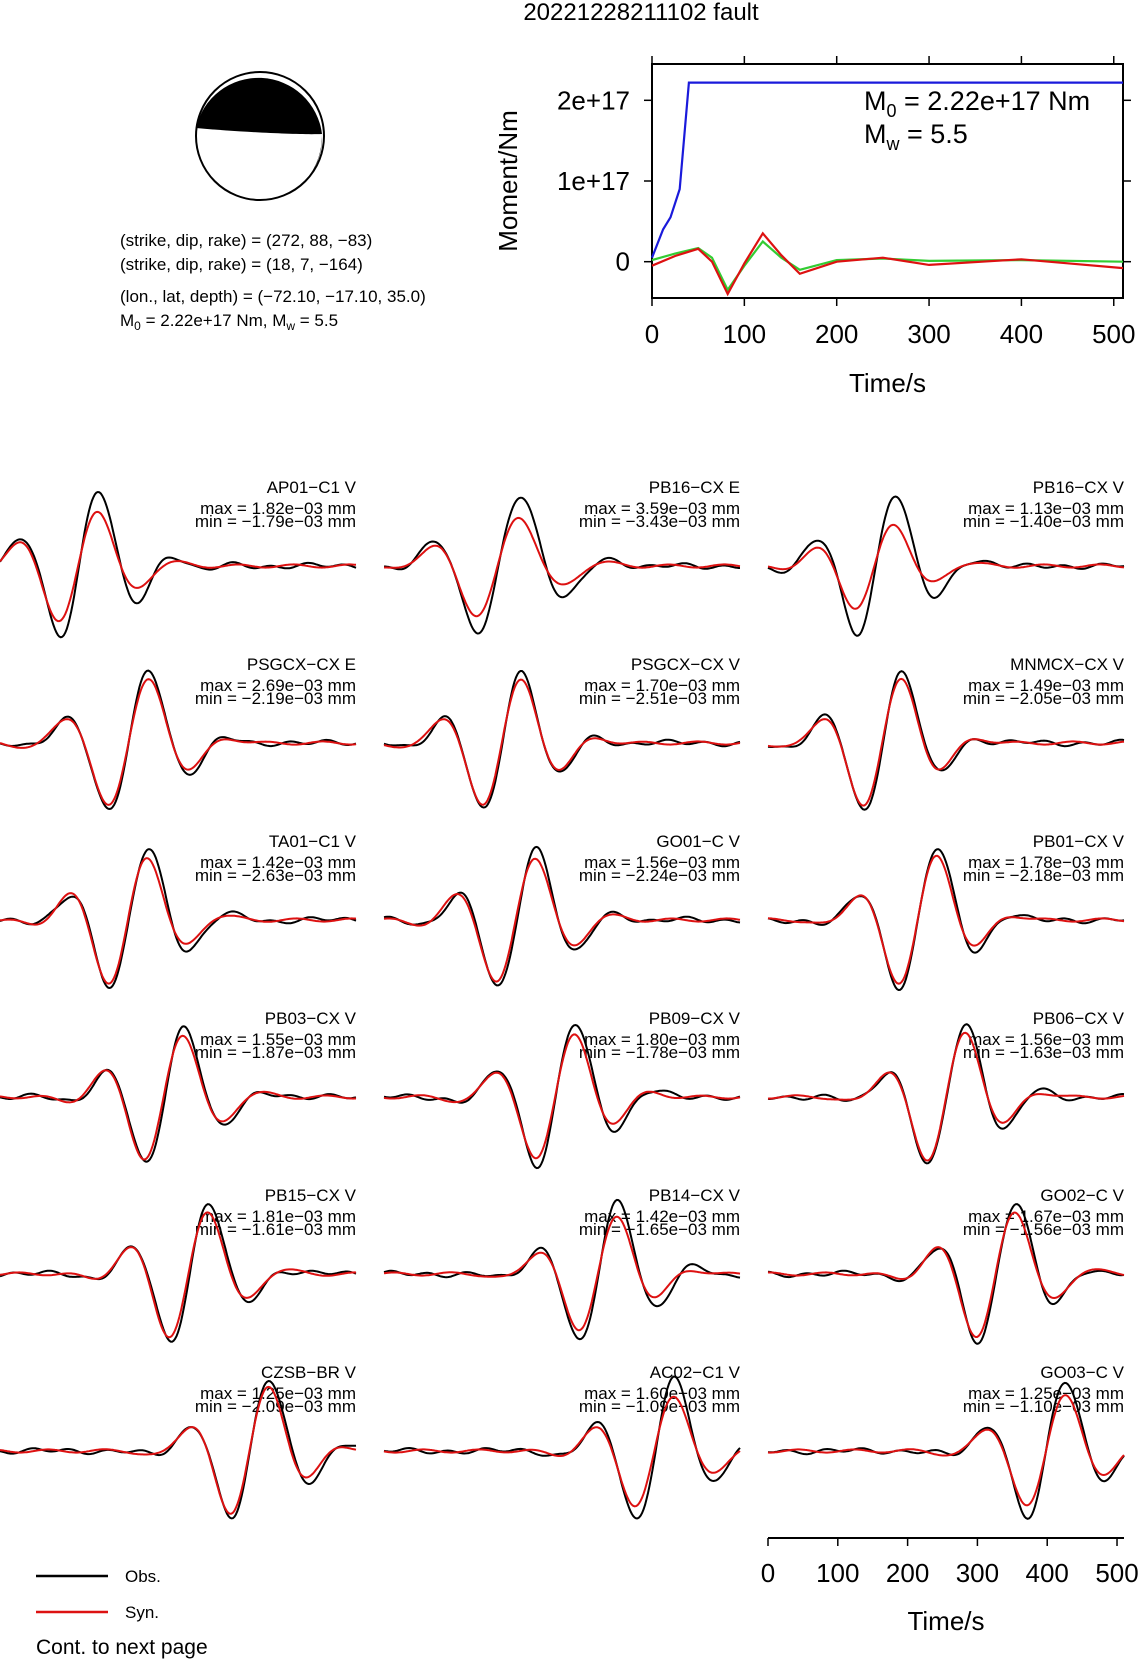 The image size is (1139, 1661). I want to click on m0-sub: 0, so click(892, 111).